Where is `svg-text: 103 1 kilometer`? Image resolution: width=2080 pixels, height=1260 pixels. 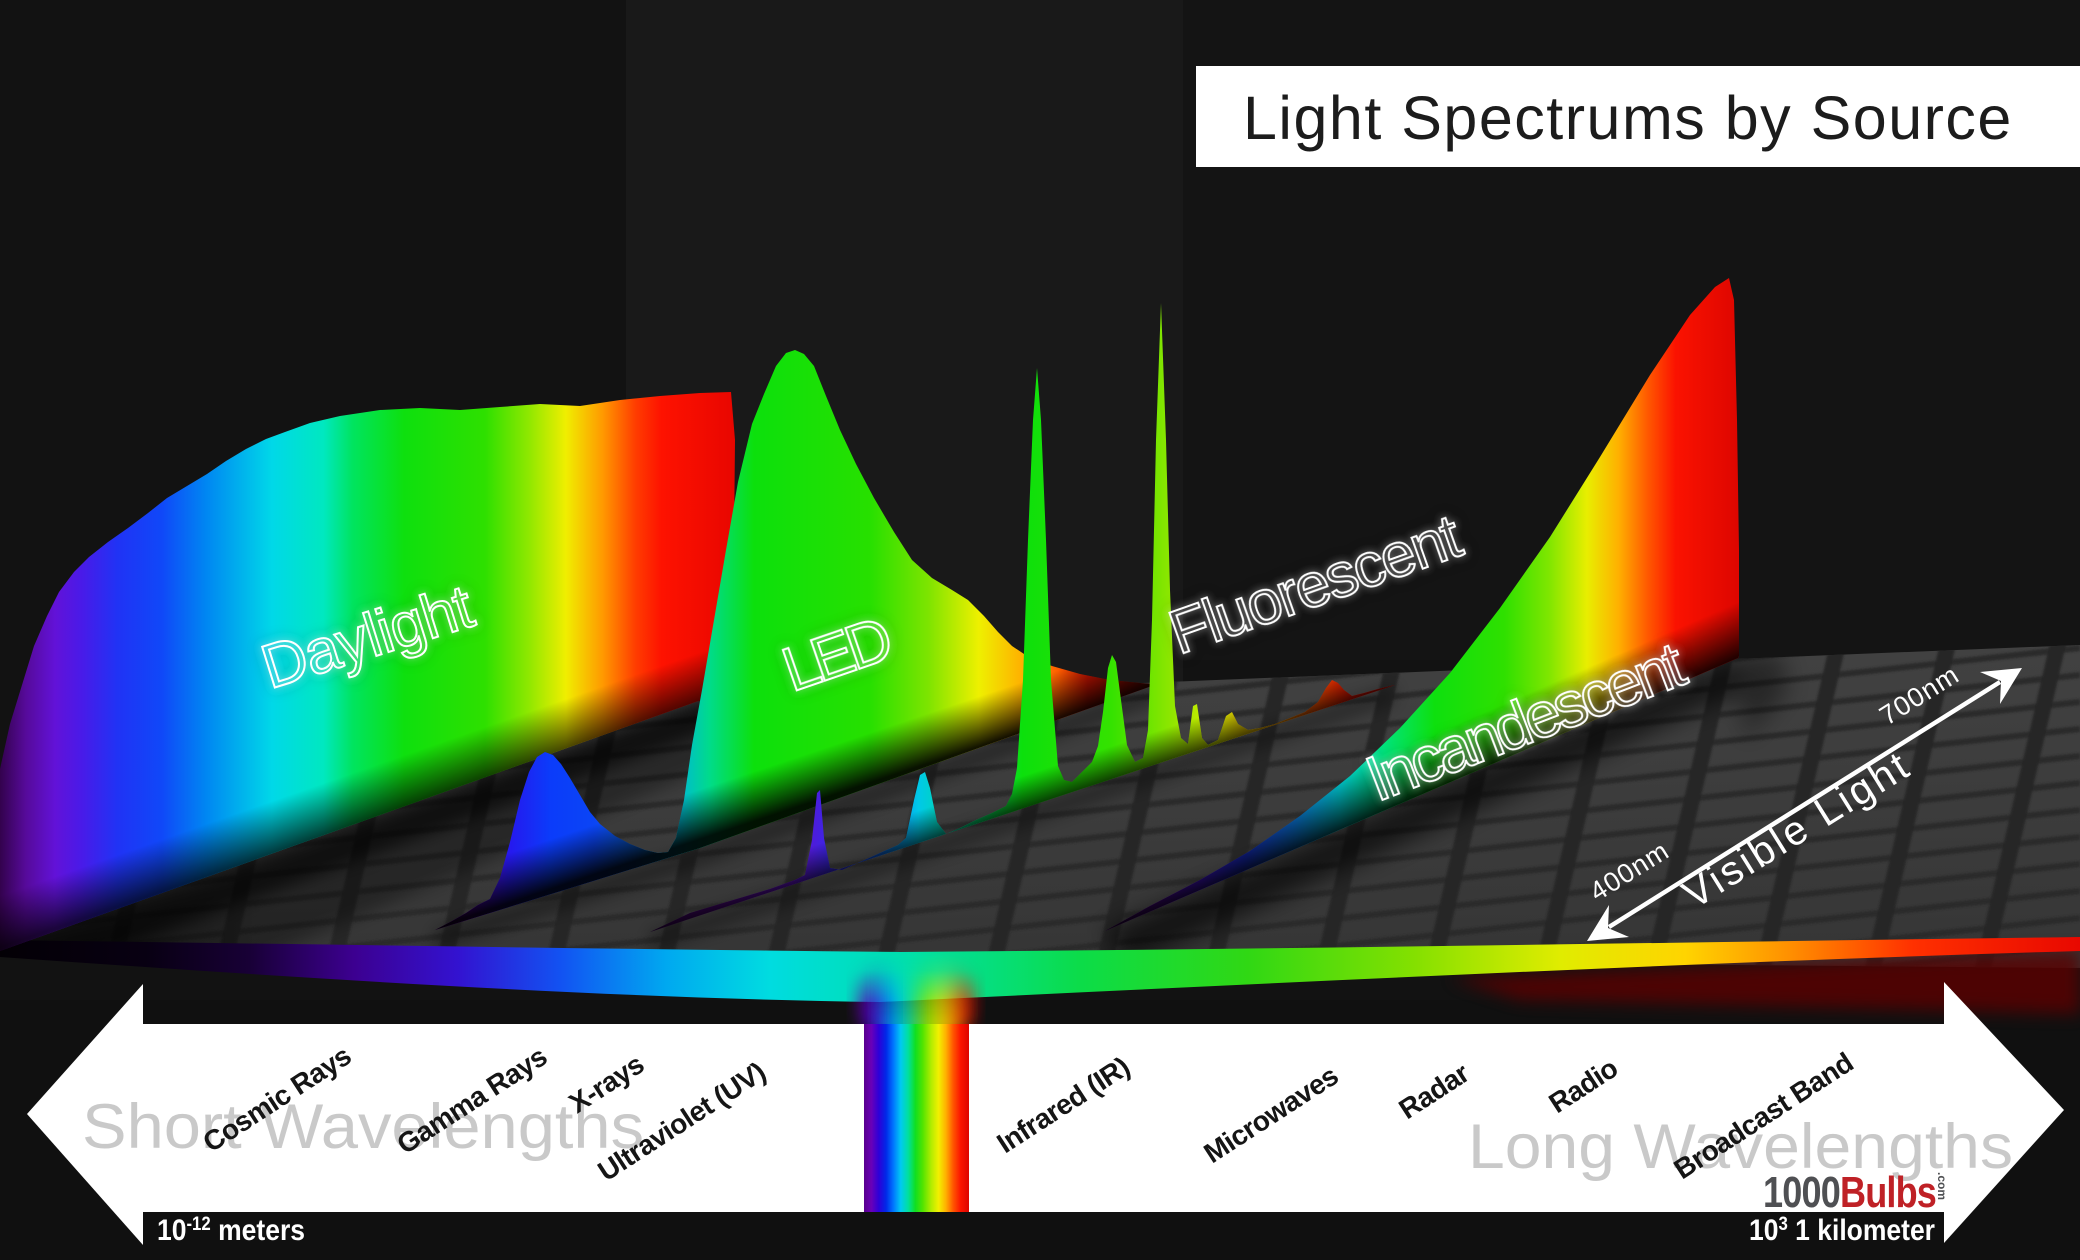 svg-text: 103 1 kilometer is located at coordinates (1842, 1231).